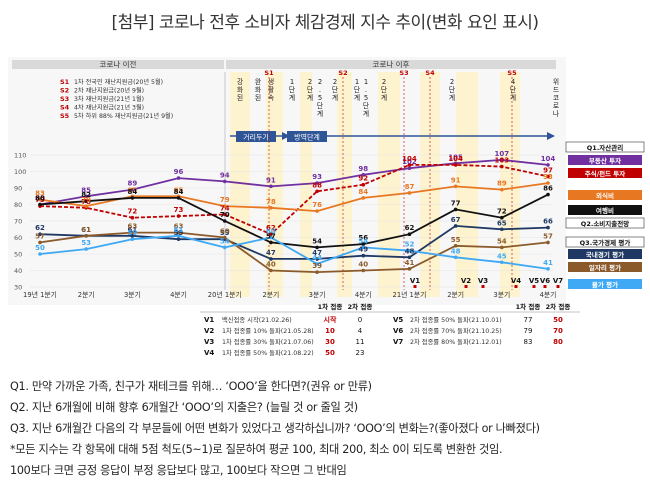 The width and height of the screenshot is (650, 484). I want to click on x-tick-label: 21년 1분기, so click(410, 294).